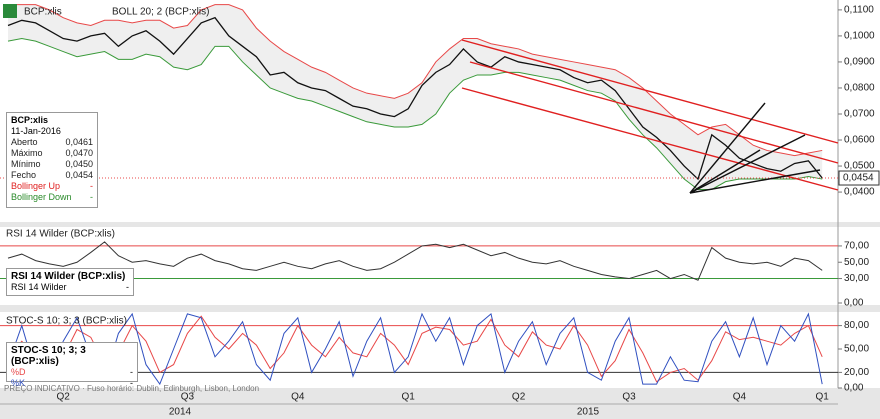 This screenshot has height=419, width=880. I want to click on info-row: Máximo 0,0470, so click(52, 153).